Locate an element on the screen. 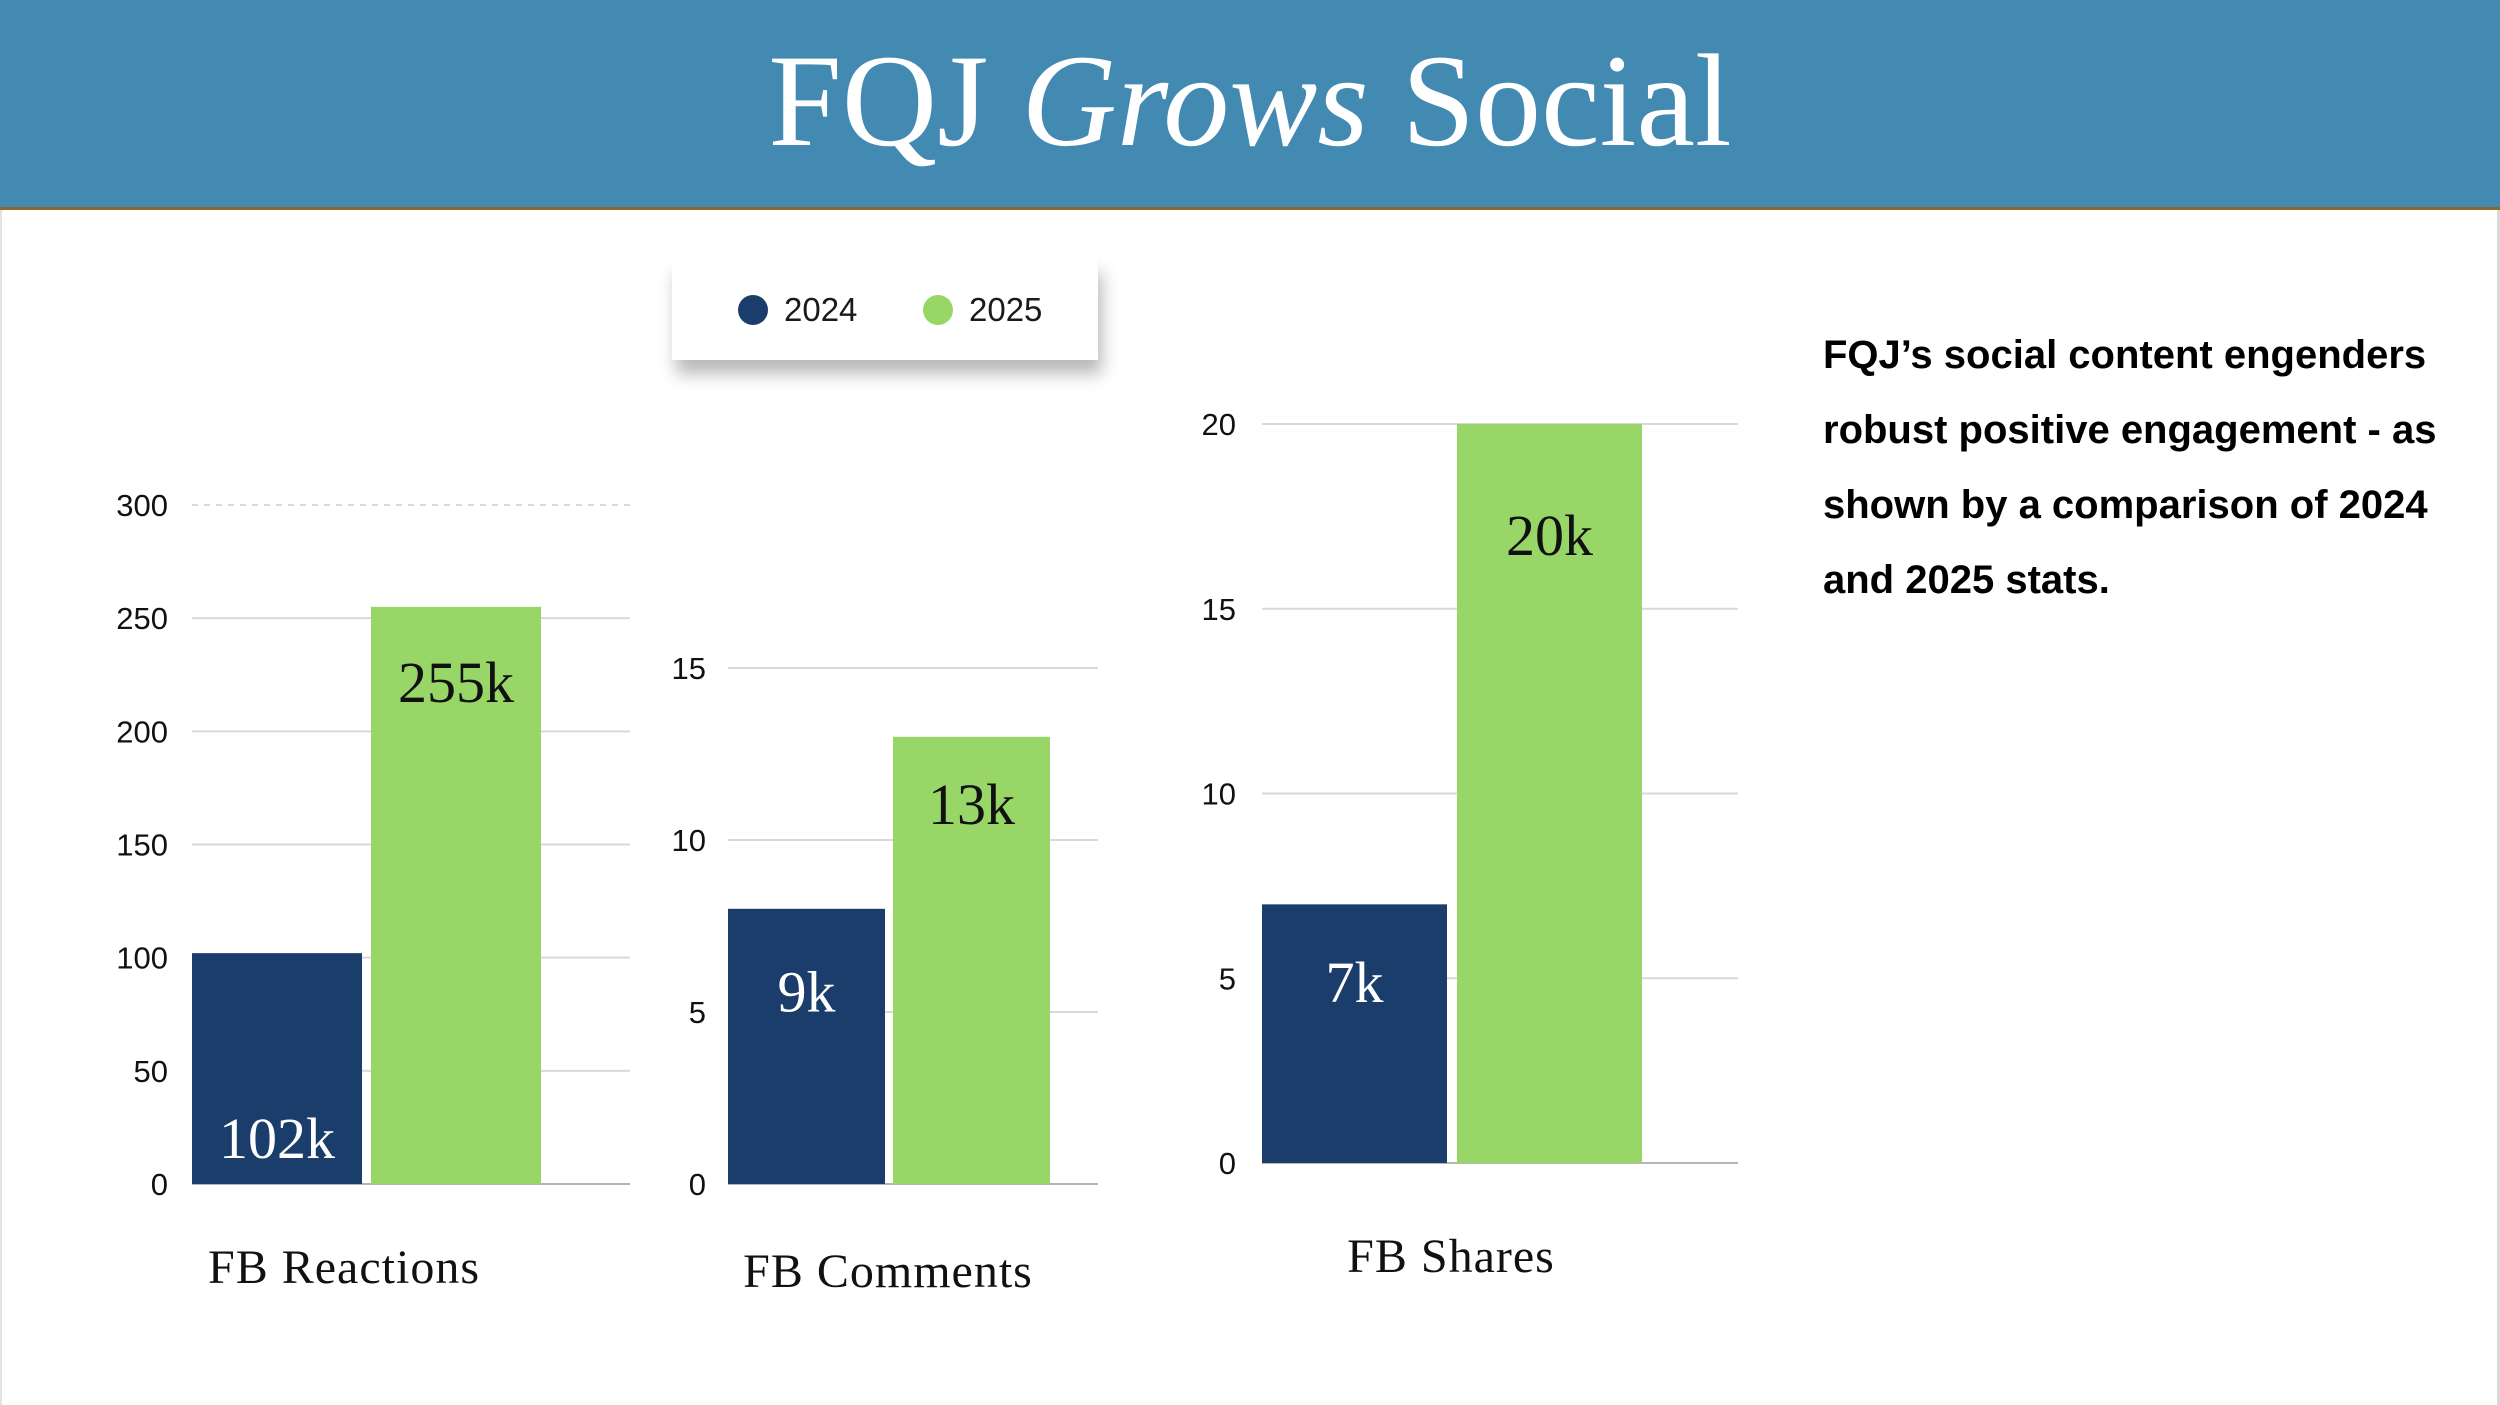 The height and width of the screenshot is (1405, 2500). x-axis-label: FB Shares is located at coordinates (1451, 1256).